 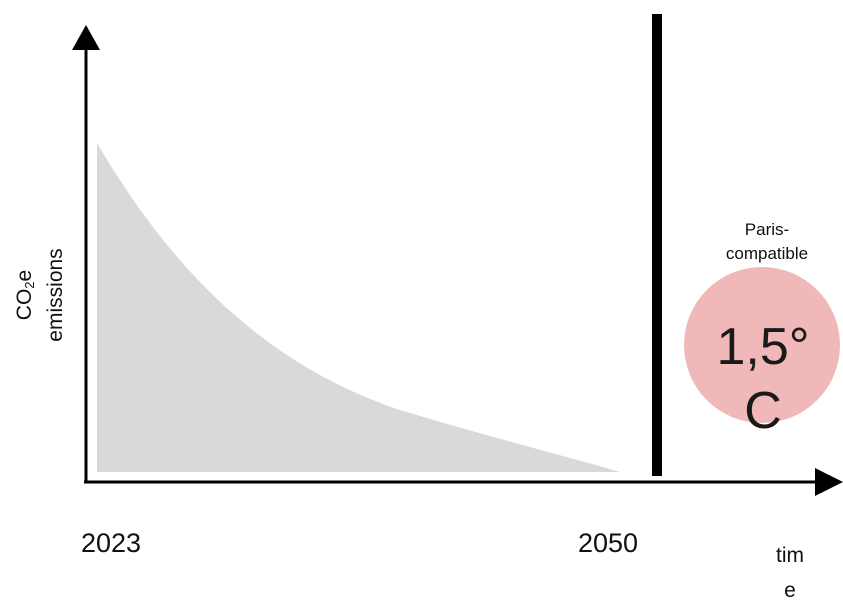 What do you see at coordinates (790, 590) in the screenshot?
I see `x-axis-label-line2: e` at bounding box center [790, 590].